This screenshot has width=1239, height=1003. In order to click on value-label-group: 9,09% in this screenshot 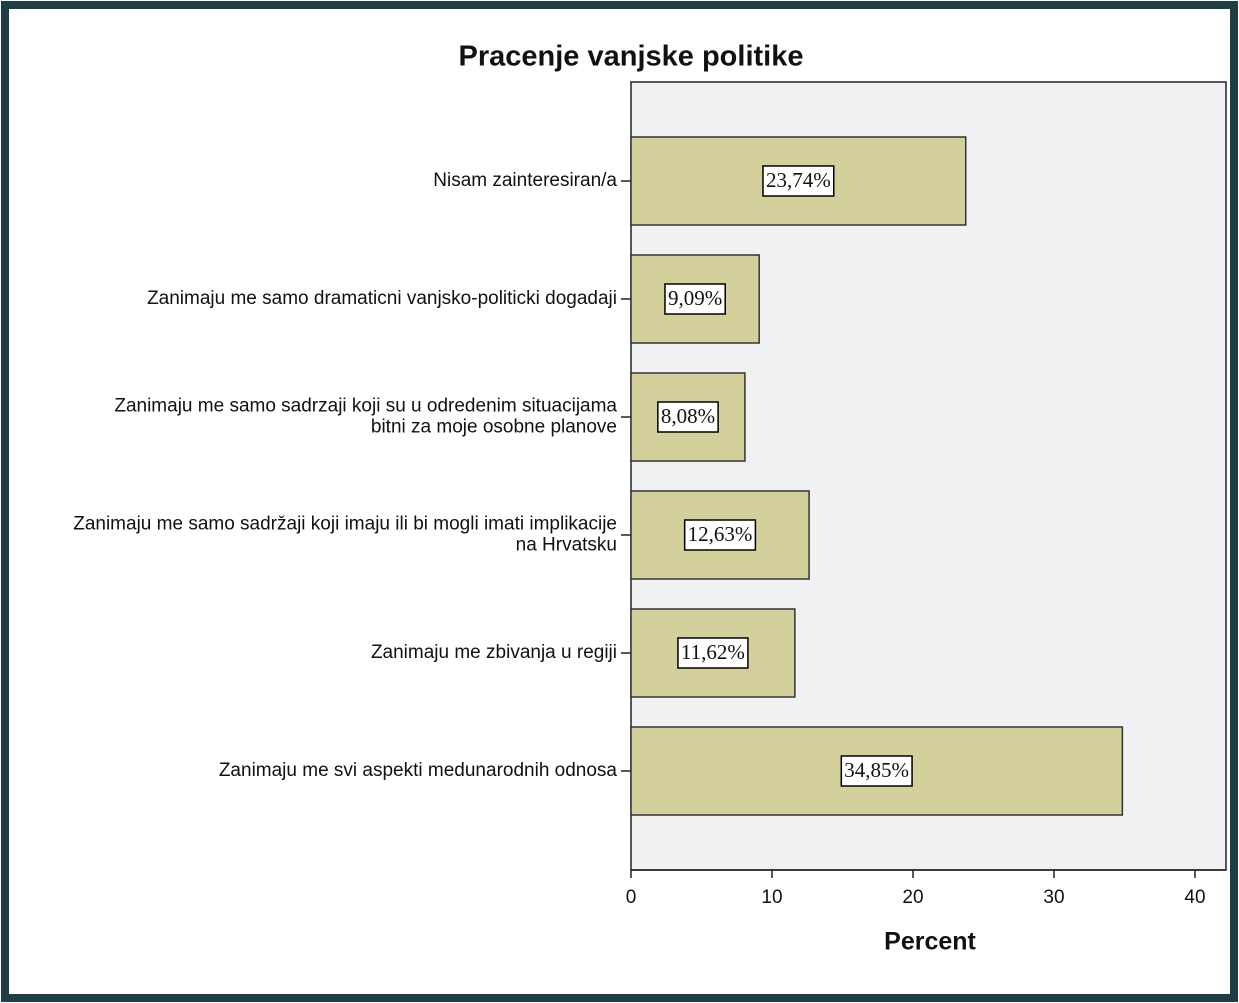, I will do `click(695, 299)`.